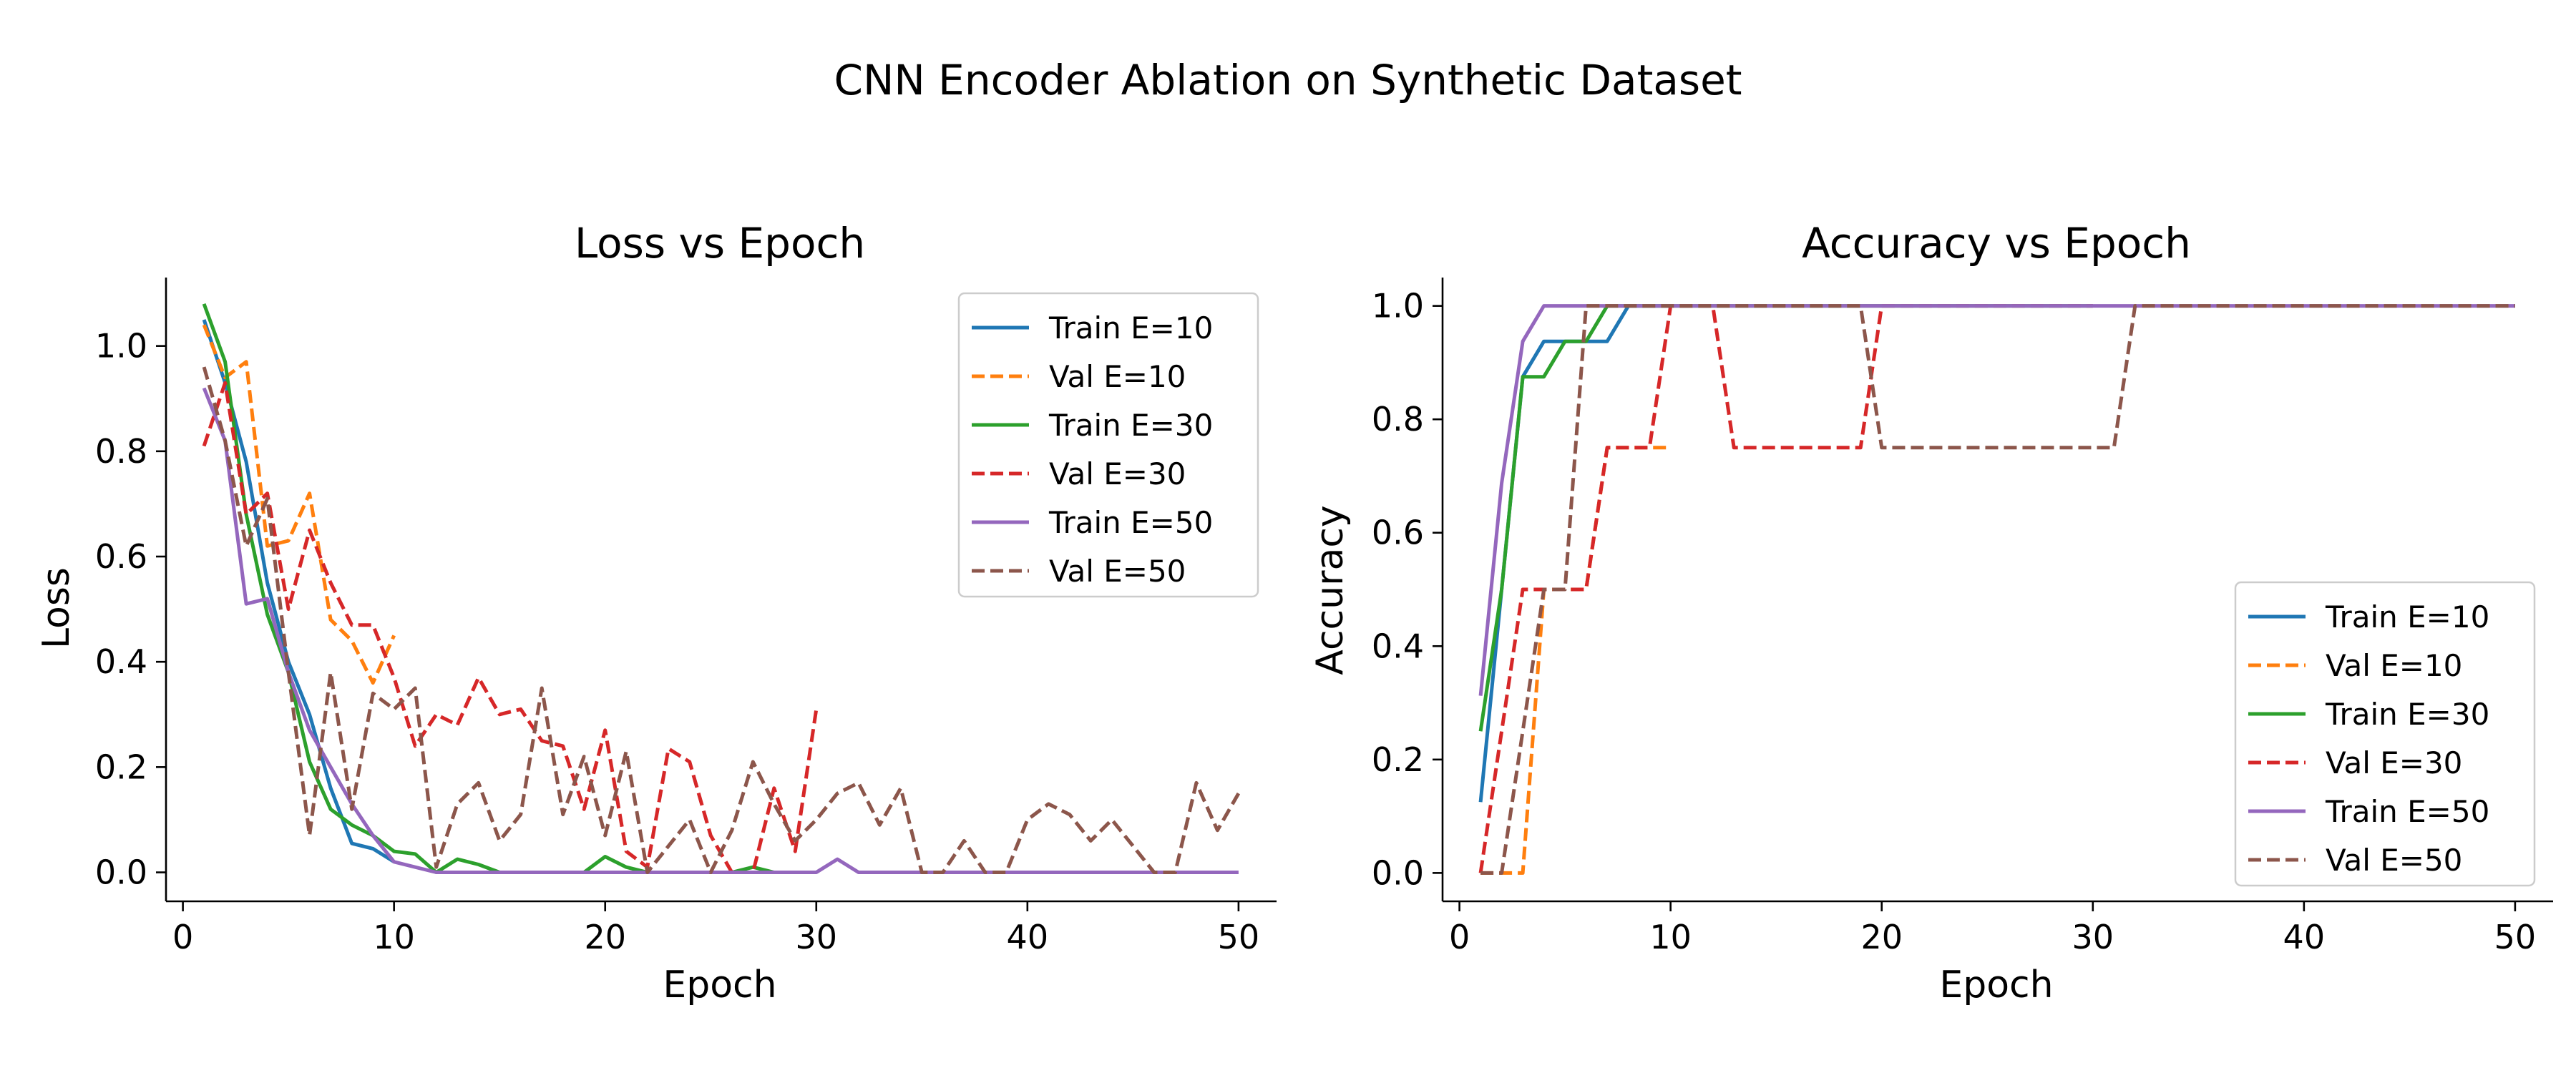 This screenshot has height=1073, width=2576. What do you see at coordinates (2394, 860) in the screenshot?
I see `accuracy-legend-label: Val E=50` at bounding box center [2394, 860].